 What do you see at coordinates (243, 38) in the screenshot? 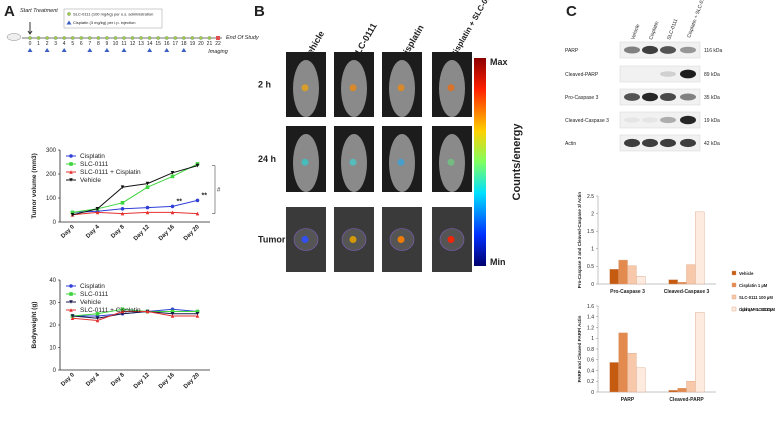
I see `end-label: End Of Study` at bounding box center [243, 38].